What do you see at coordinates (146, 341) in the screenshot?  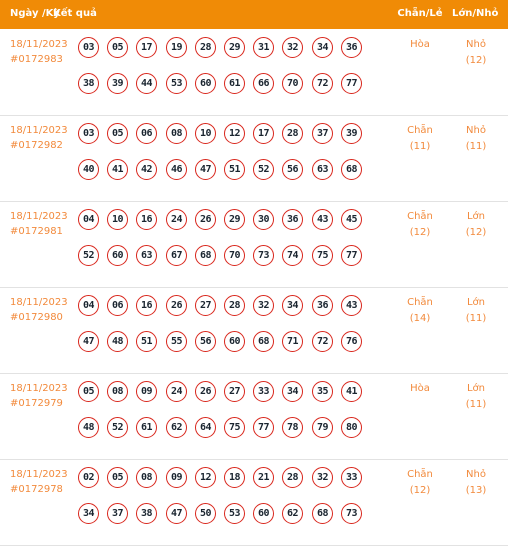 I see `number-ball: 51` at bounding box center [146, 341].